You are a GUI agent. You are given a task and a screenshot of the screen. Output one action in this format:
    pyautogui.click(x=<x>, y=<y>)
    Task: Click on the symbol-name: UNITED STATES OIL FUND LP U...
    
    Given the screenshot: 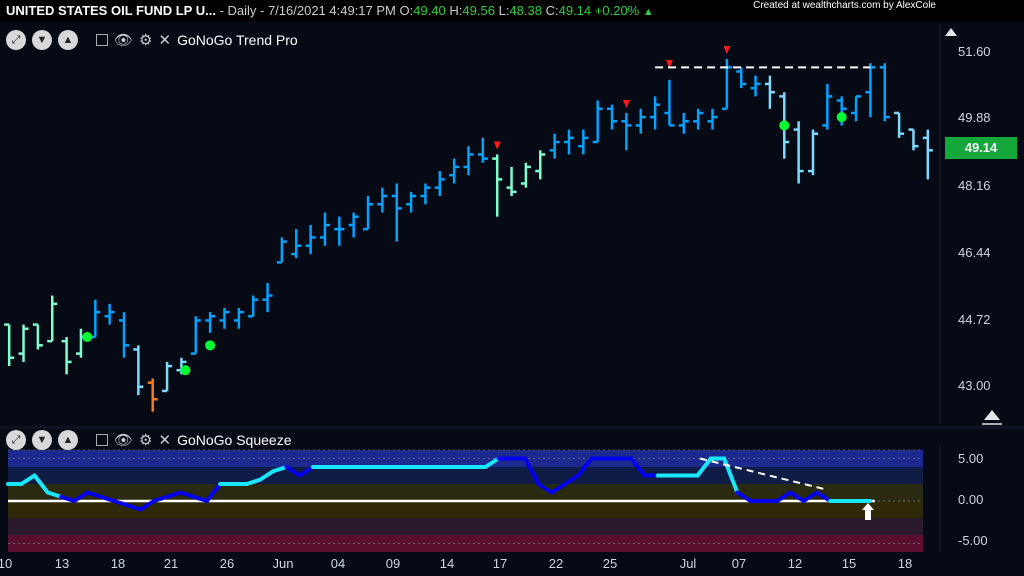 What is the action you would take?
    pyautogui.click(x=111, y=10)
    